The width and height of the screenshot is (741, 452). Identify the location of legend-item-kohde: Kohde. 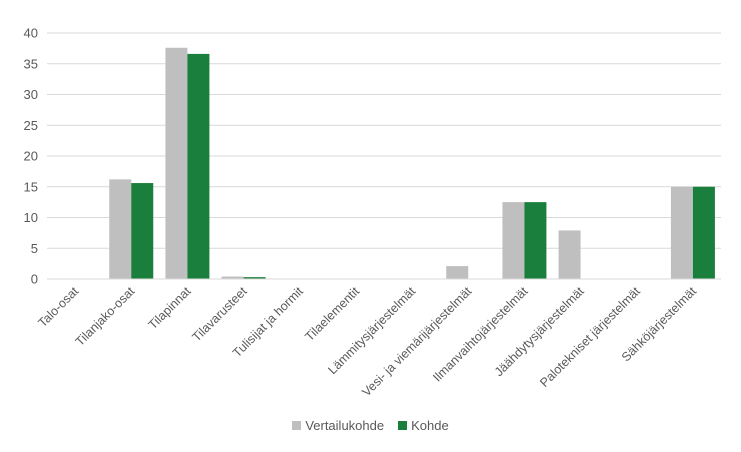
(423, 425).